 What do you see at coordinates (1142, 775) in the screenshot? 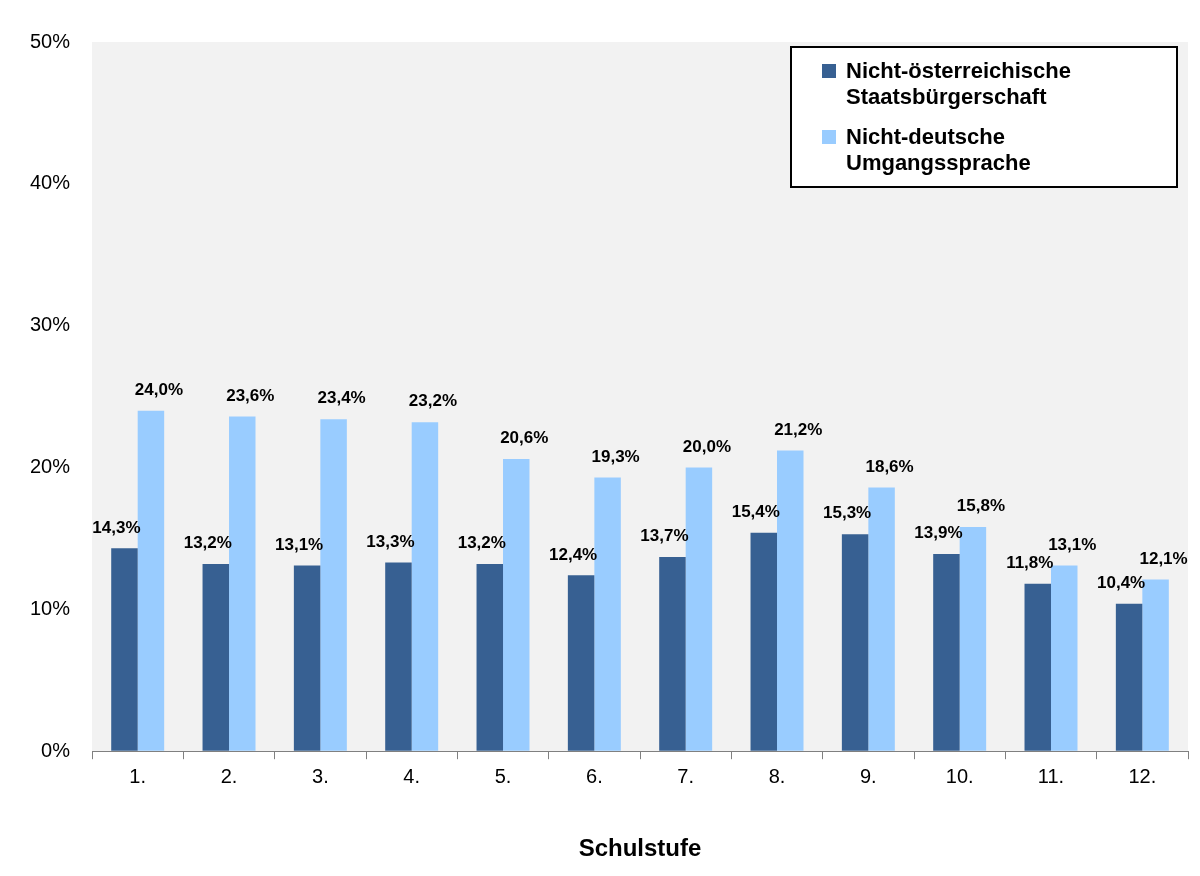
I see `x-tick-label: 12.` at bounding box center [1142, 775].